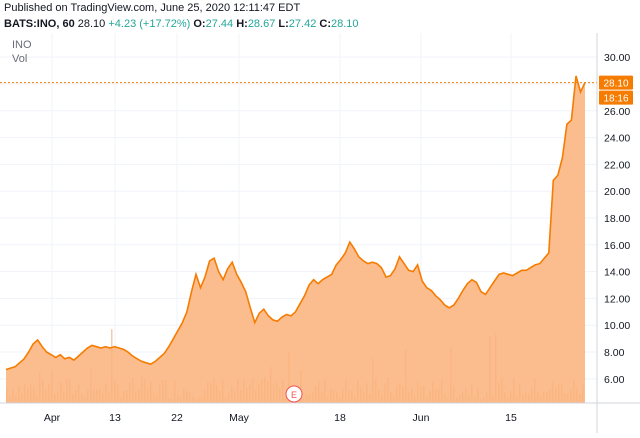 The image size is (640, 438). What do you see at coordinates (177, 418) in the screenshot?
I see `time-tick-label: 22` at bounding box center [177, 418].